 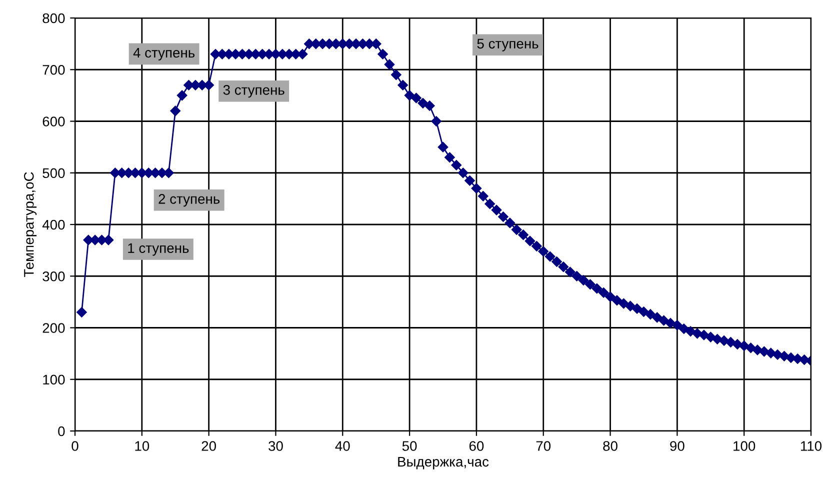 What do you see at coordinates (677, 446) in the screenshot?
I see `x-tick-label: 90` at bounding box center [677, 446].